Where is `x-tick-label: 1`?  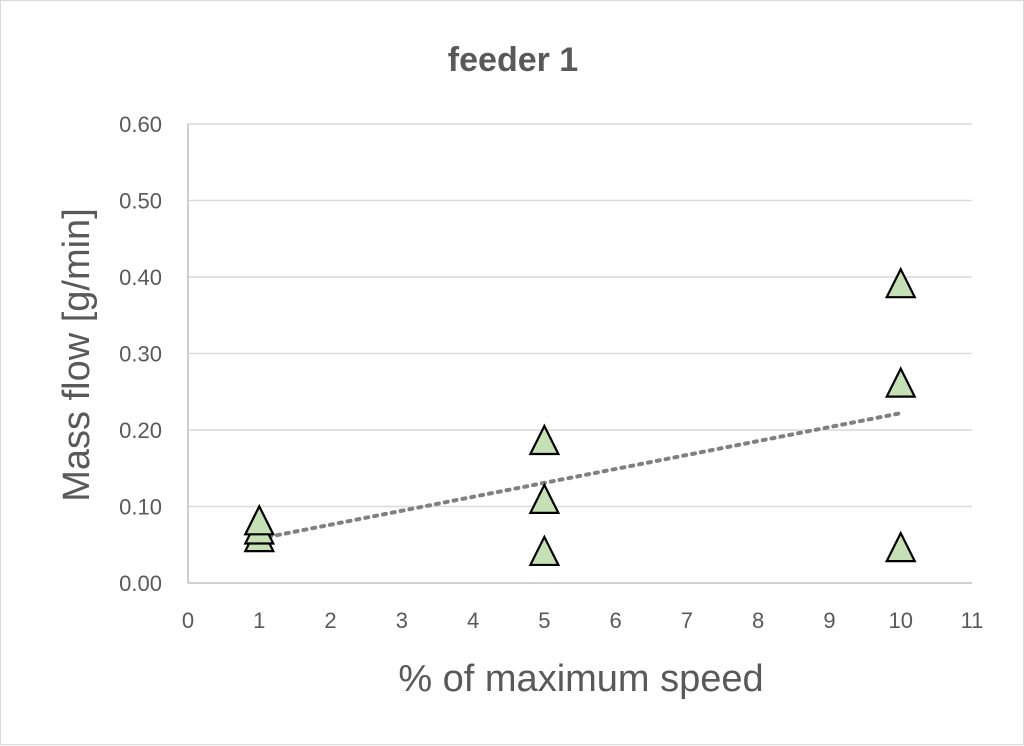
x-tick-label: 1 is located at coordinates (259, 620).